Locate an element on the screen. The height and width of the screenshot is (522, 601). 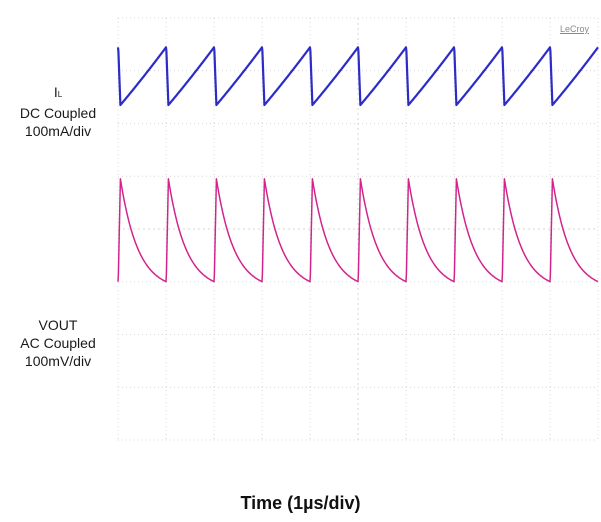
brand-logo: LeCroy is located at coordinates (575, 29).